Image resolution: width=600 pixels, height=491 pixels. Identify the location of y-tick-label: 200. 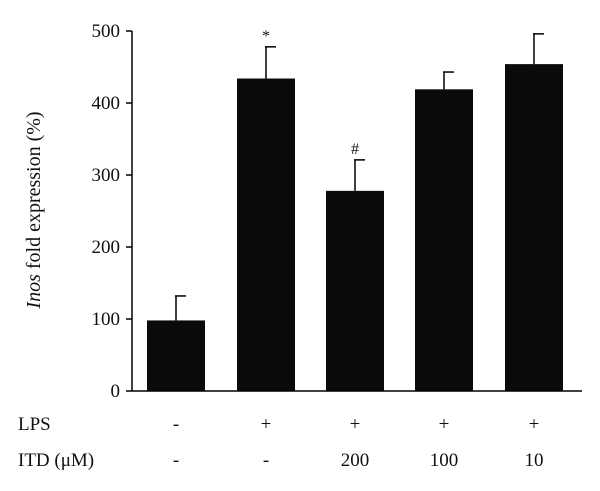
(106, 247).